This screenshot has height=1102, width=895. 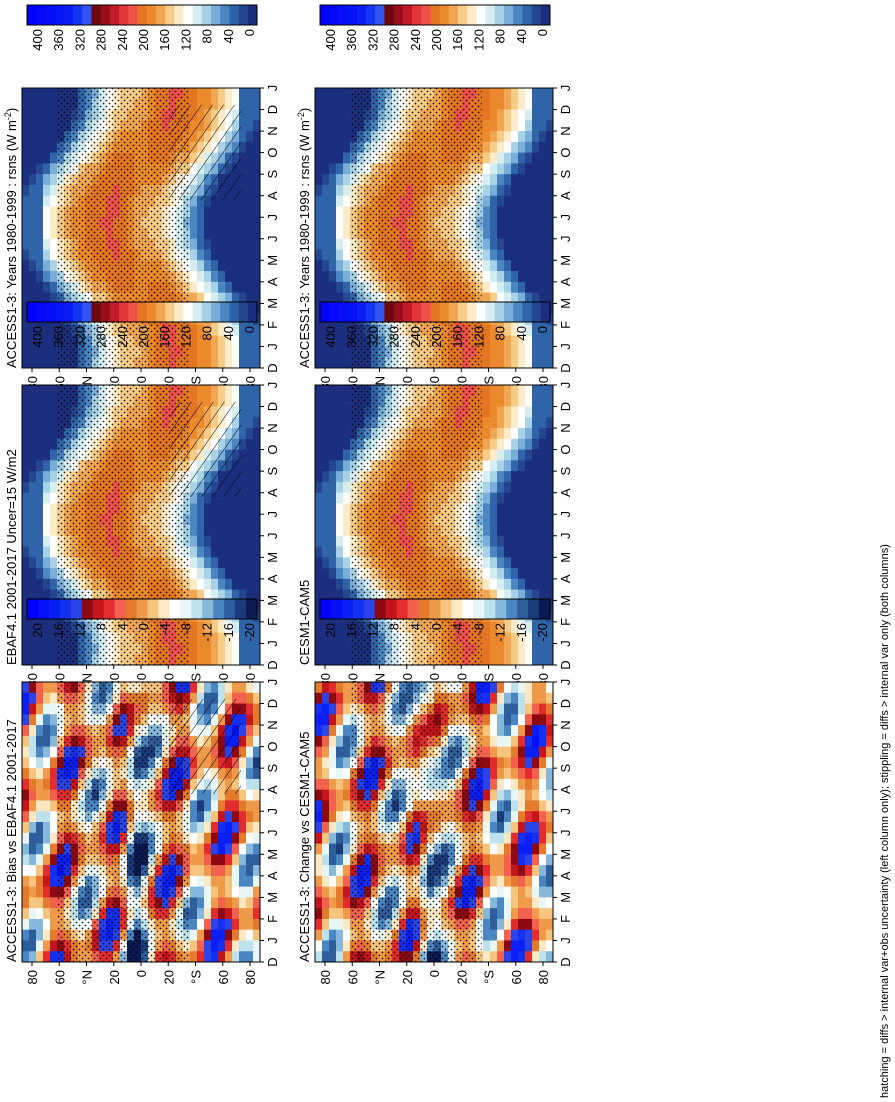 I want to click on colorbar-tick-label: 280, so click(x=394, y=40).